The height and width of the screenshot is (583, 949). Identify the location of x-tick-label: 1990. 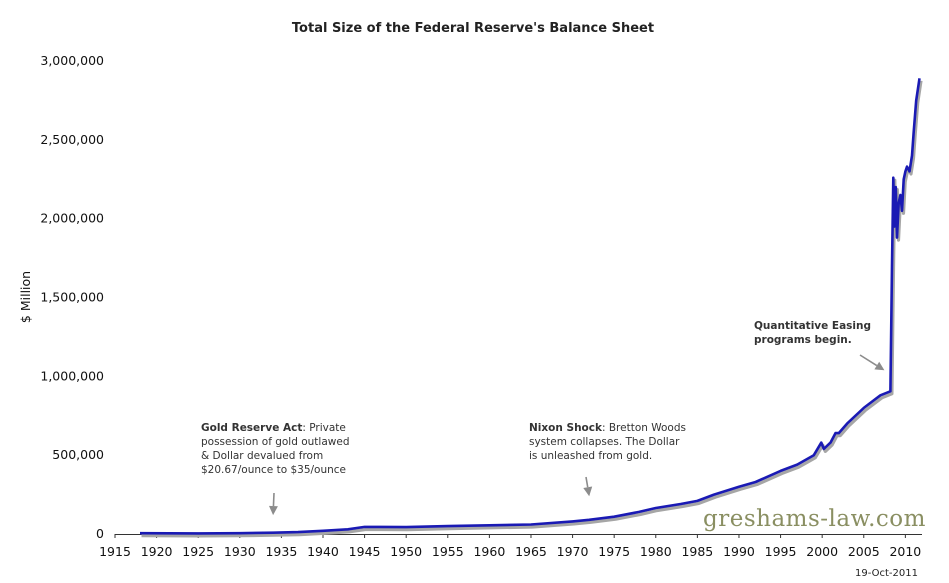
(739, 551).